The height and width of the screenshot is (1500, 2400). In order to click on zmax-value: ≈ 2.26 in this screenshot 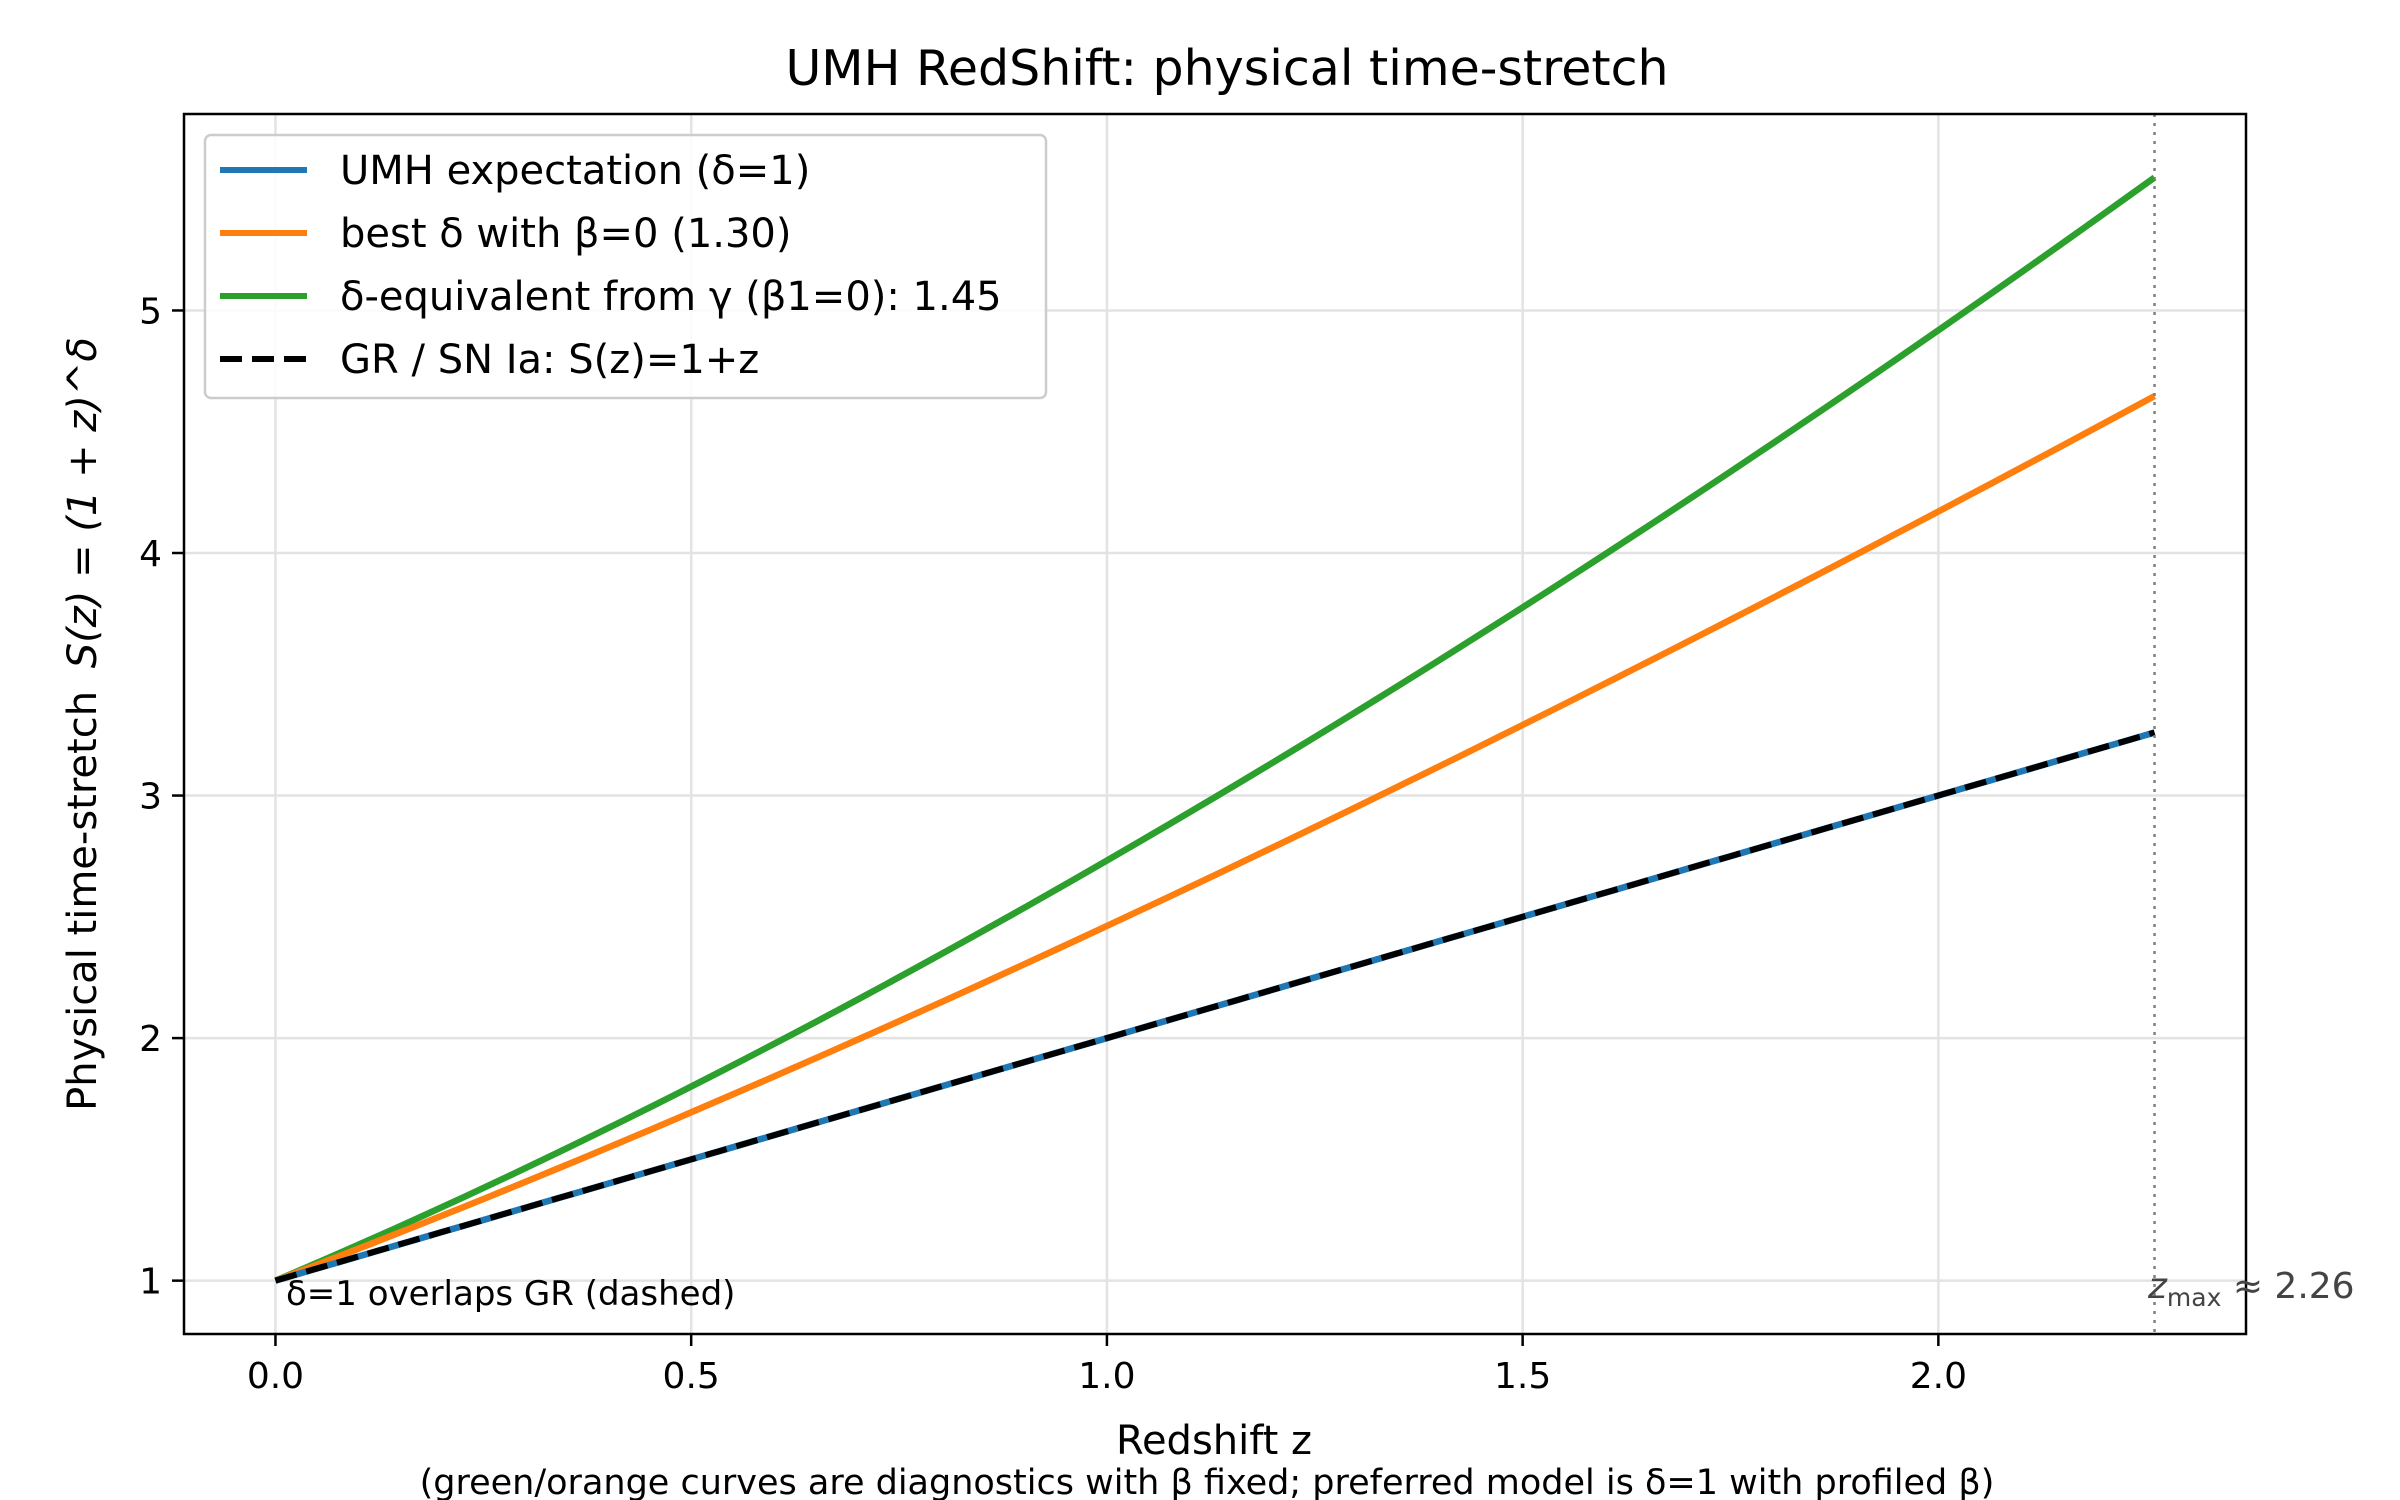, I will do `click(2287, 1286)`.